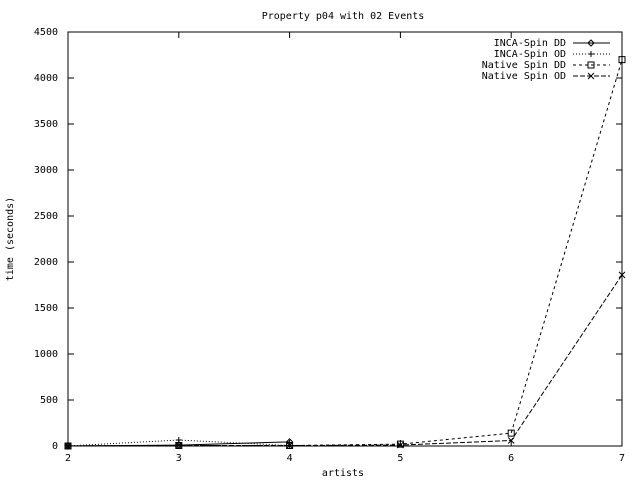 This screenshot has height=480, width=640. I want to click on x-tick-label: 5, so click(400, 458).